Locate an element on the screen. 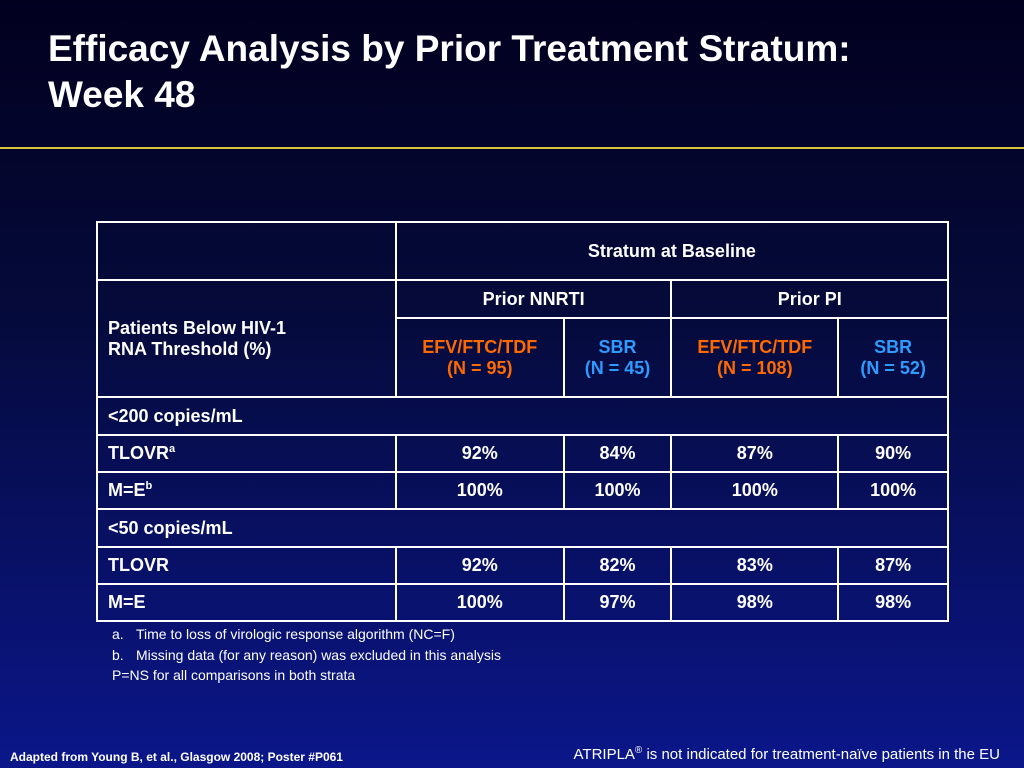 The height and width of the screenshot is (768, 1024). row-label-line-2: RNA Threshold (%) is located at coordinates (190, 348).